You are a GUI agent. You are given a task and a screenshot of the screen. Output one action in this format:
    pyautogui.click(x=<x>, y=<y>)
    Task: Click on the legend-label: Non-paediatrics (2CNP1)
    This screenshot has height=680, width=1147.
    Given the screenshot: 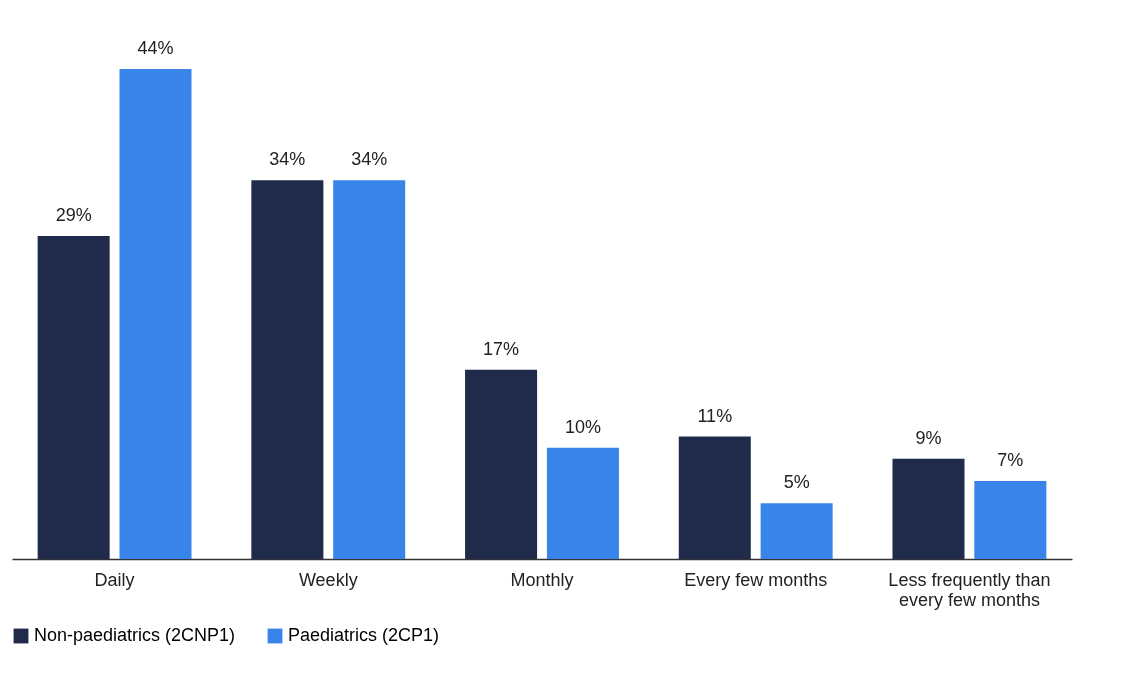 What is the action you would take?
    pyautogui.click(x=135, y=635)
    